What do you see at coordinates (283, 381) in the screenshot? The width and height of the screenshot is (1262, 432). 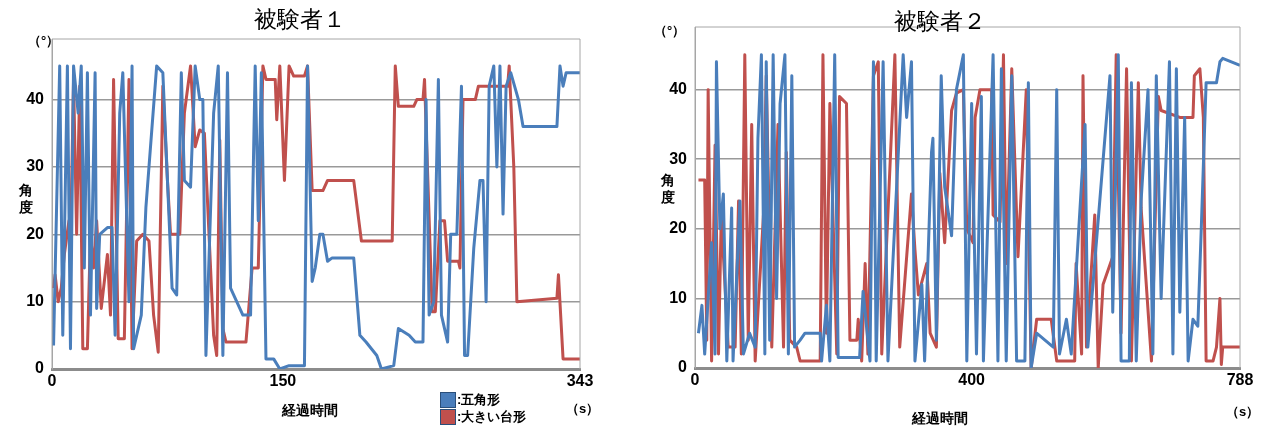 I see `x-tick-label: 150` at bounding box center [283, 381].